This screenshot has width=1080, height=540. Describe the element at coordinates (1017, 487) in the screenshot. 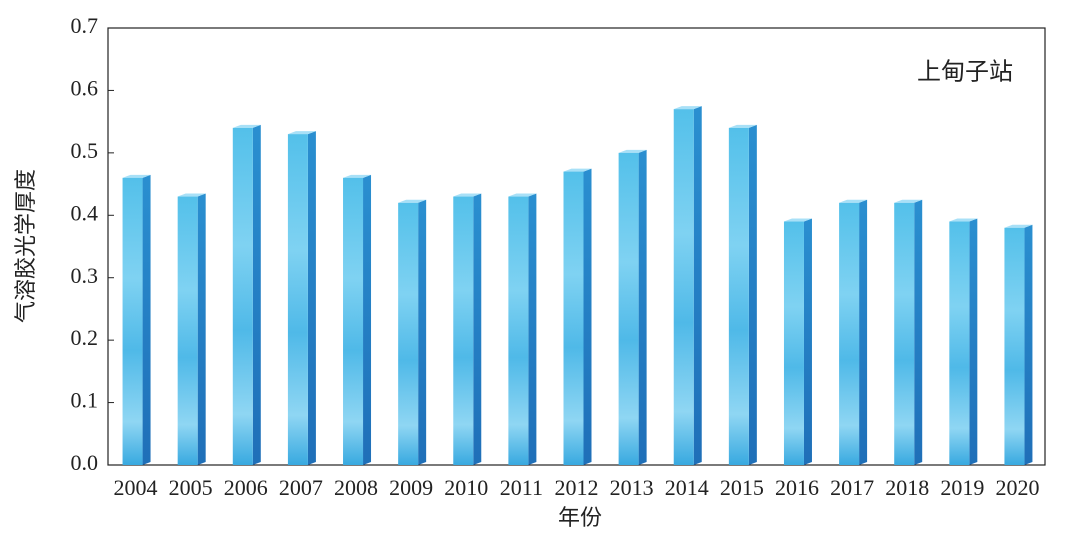

I see `x-tick-label: 2020` at that location.